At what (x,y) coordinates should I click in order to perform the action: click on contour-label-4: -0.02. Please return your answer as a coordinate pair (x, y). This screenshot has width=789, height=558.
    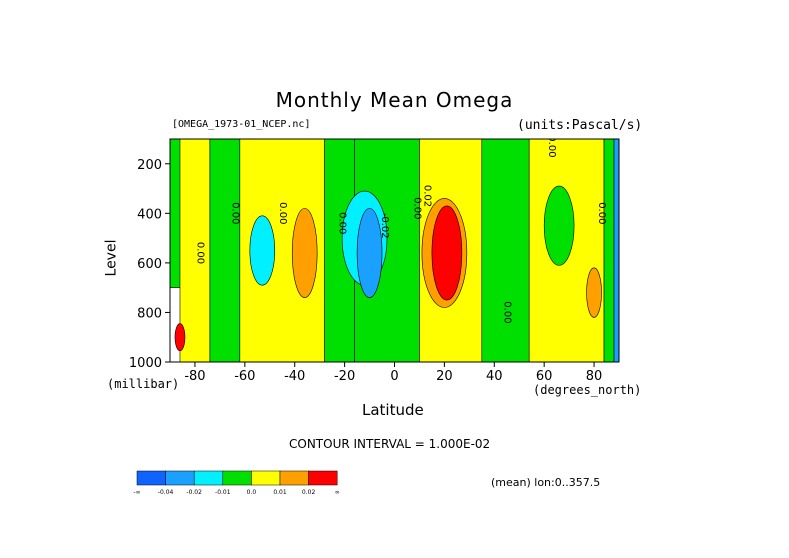
    Looking at the image, I should click on (384, 226).